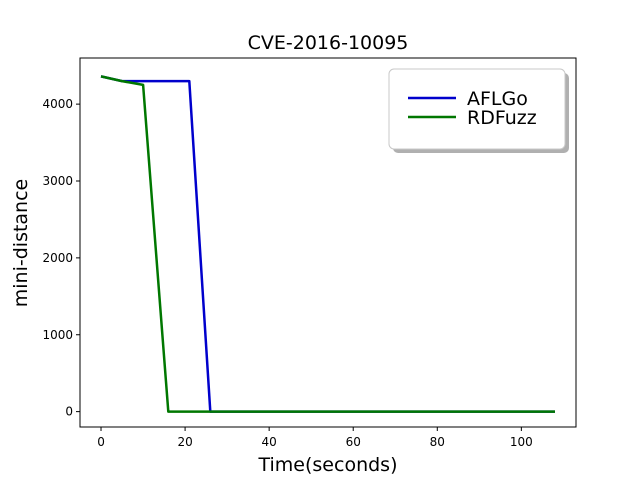 This screenshot has height=480, width=640. Describe the element at coordinates (184, 442) in the screenshot. I see `x-tick-label: 20` at that location.